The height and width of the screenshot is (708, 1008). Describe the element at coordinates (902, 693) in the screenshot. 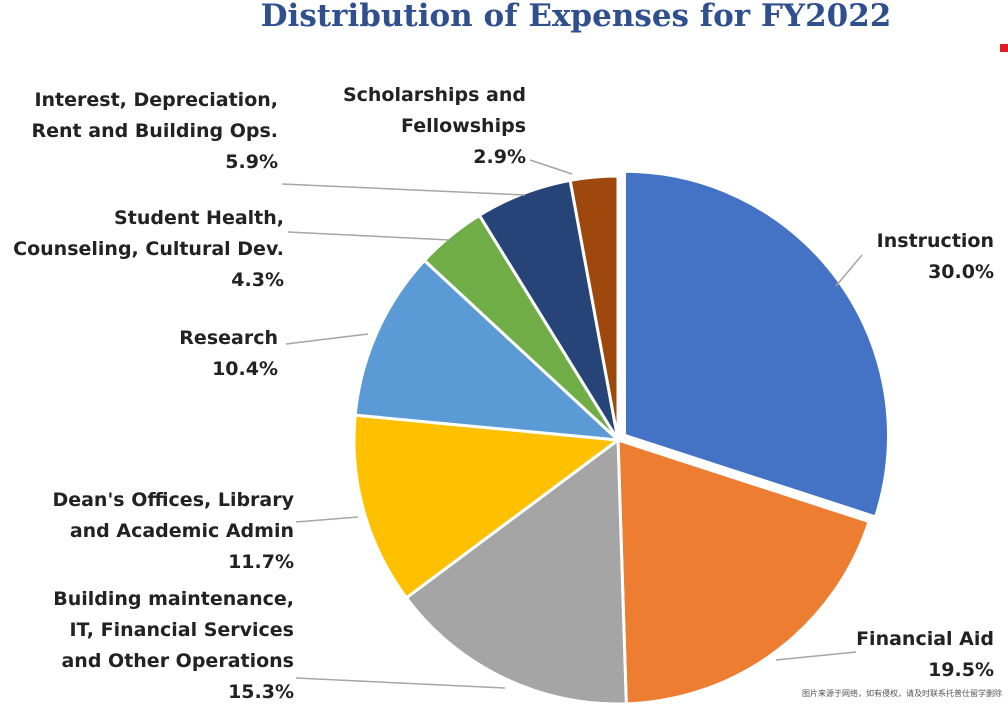

I see `watermark-text: 图片来源于网络，如有侵权，请及时联系托普仕留学删除` at that location.